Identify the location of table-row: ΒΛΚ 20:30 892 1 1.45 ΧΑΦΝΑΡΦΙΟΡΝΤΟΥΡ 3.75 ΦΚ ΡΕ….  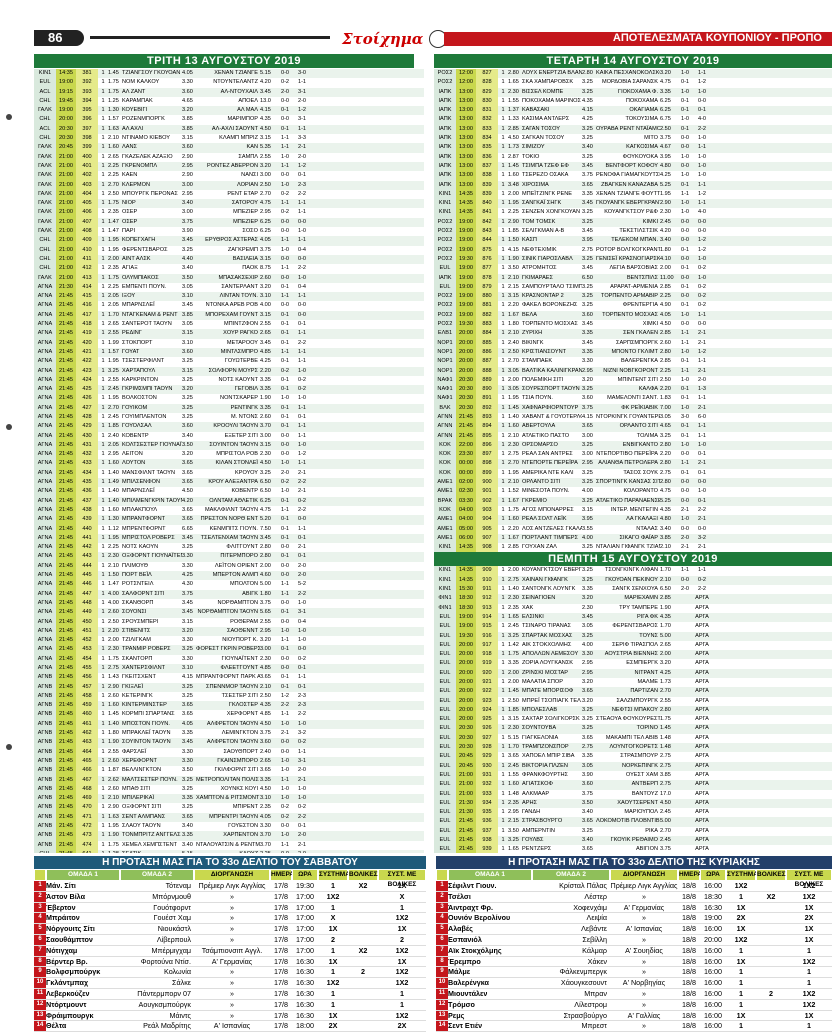
(633, 408).